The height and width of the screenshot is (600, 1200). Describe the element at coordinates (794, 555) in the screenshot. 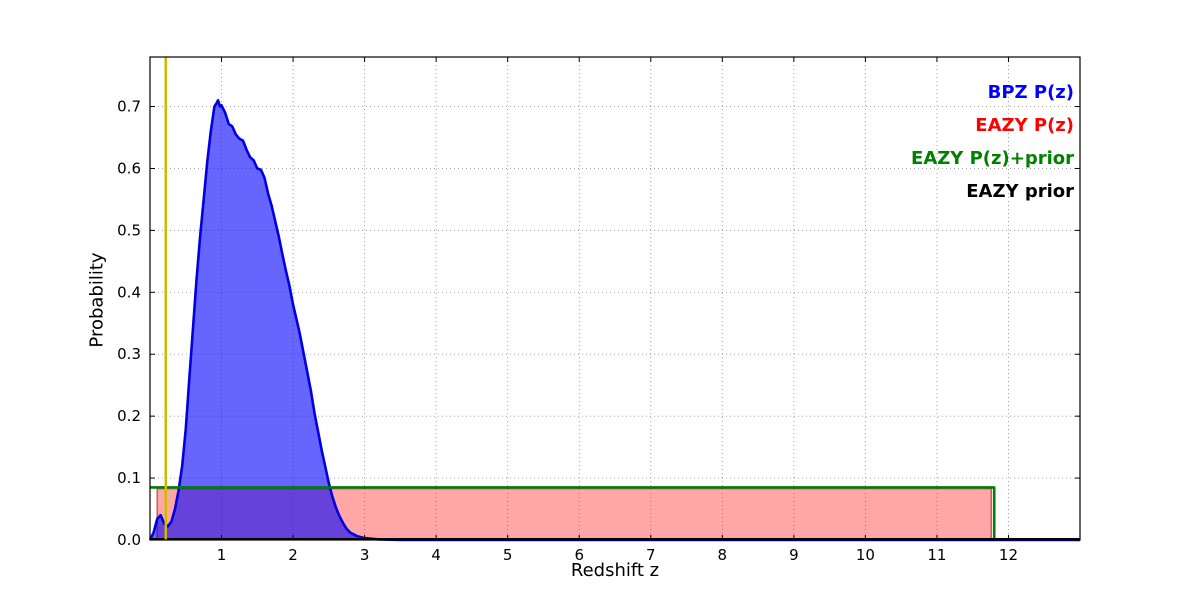

I see `x-tick-label: 9` at that location.